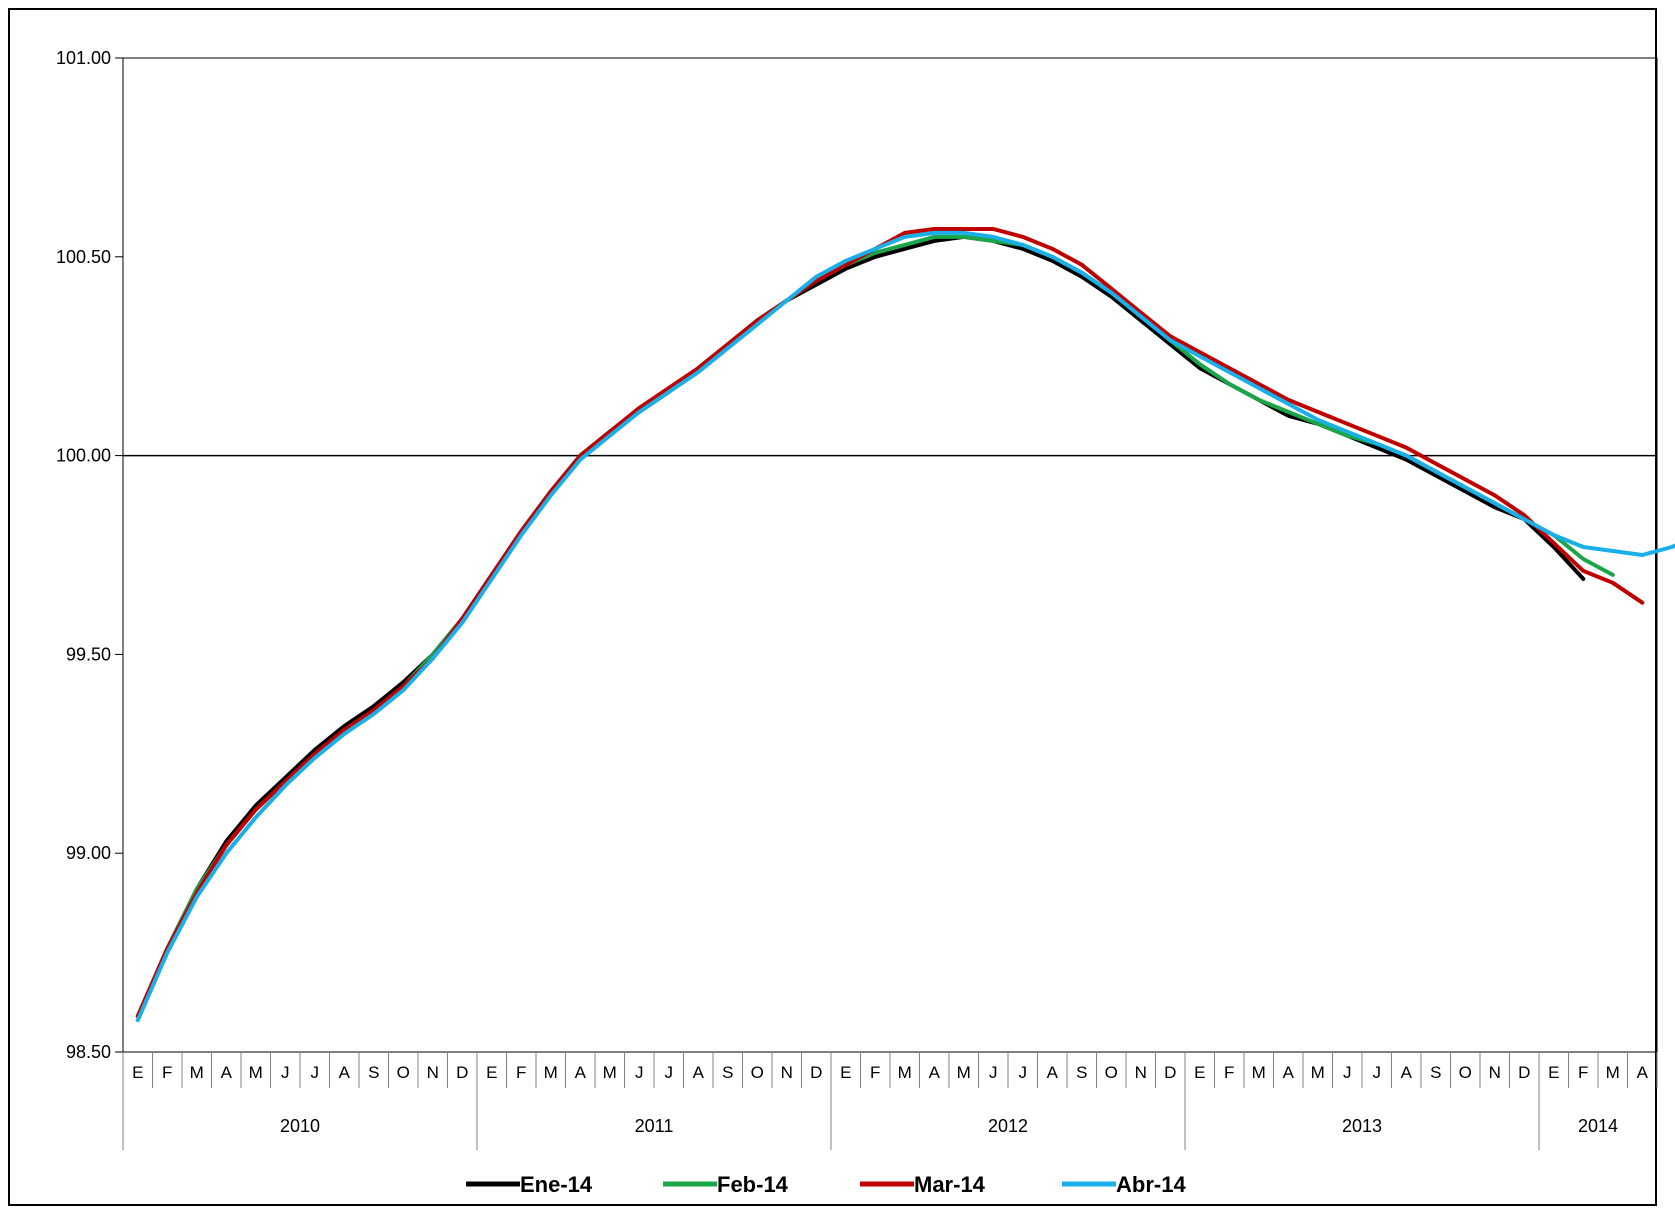 This screenshot has width=1675, height=1222. What do you see at coordinates (300, 1126) in the screenshot?
I see `year-label: 2010` at bounding box center [300, 1126].